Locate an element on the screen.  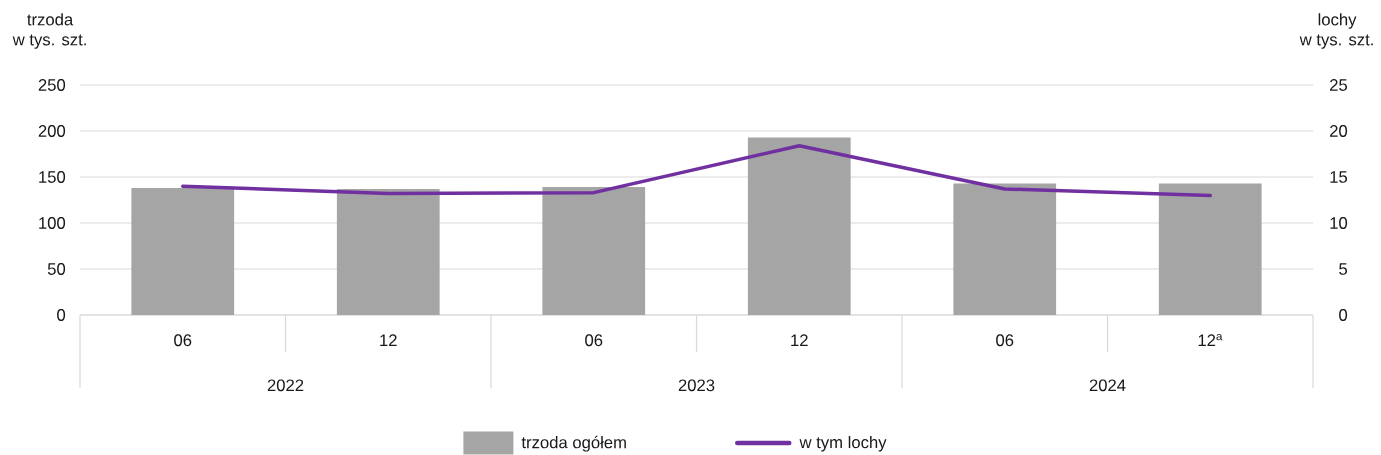
text: 2022 is located at coordinates (285, 385).